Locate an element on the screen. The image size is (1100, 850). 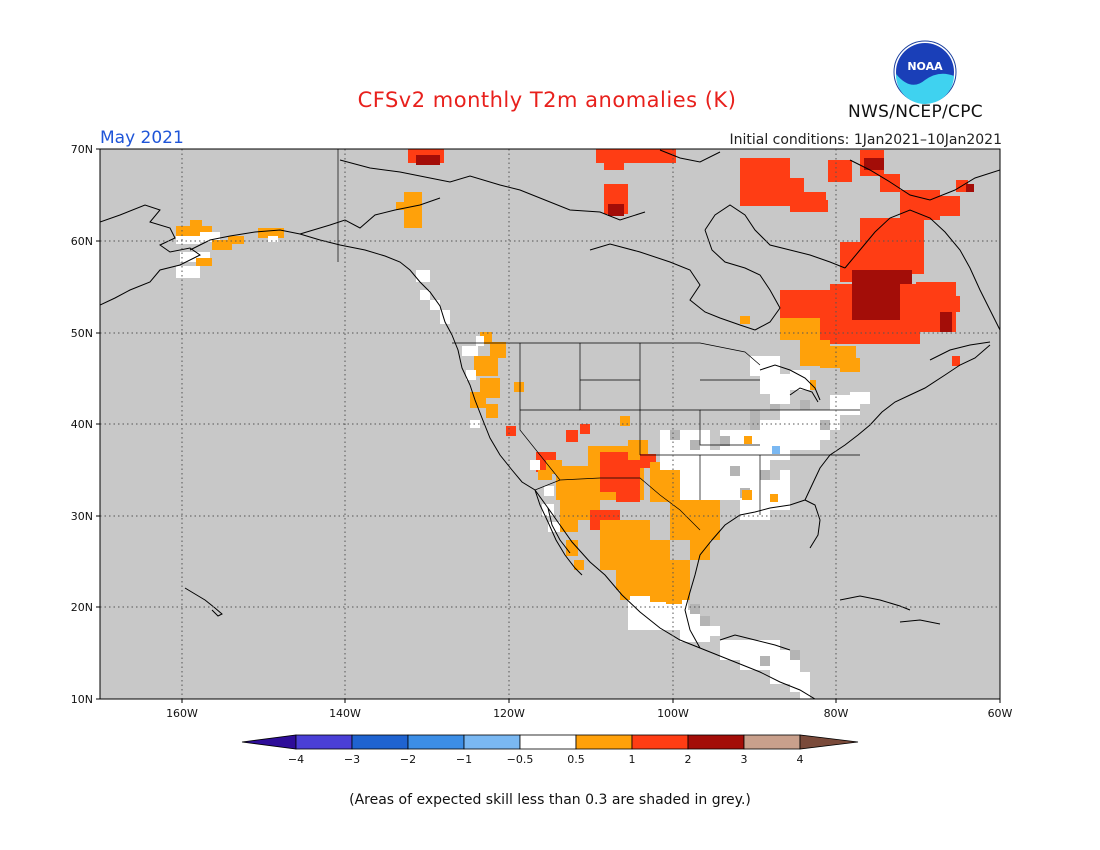
lat-label: 60N is located at coordinates (82, 241).